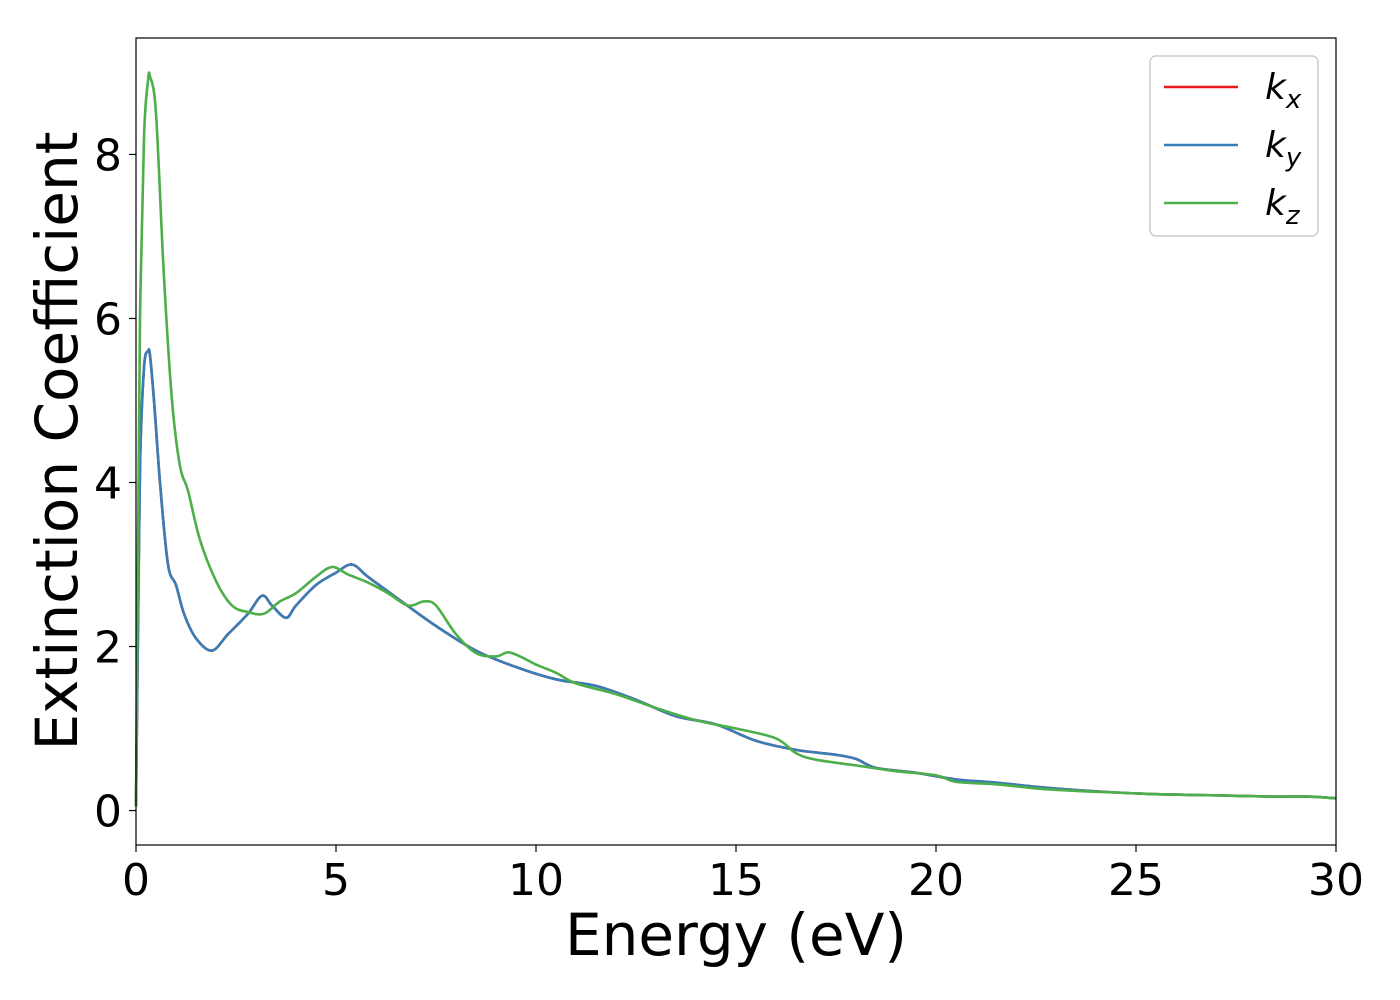 The image size is (1400, 1000). What do you see at coordinates (57, 441) in the screenshot?
I see `y-axis-label: Extinction Coefficient` at bounding box center [57, 441].